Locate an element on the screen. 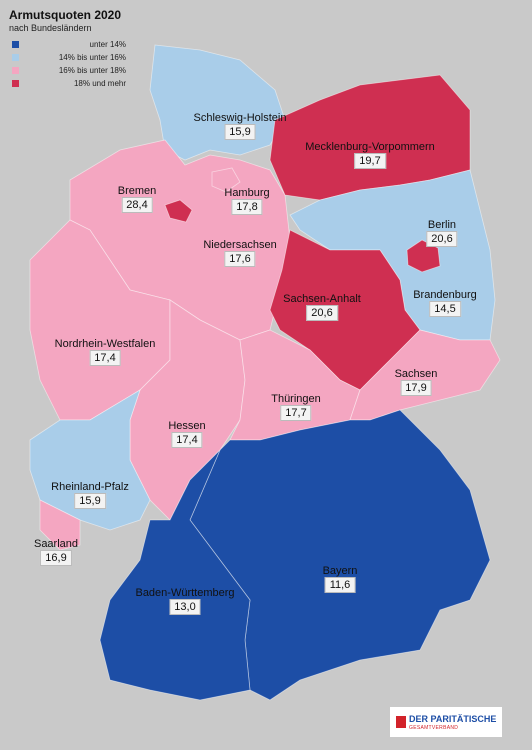  map-title: Armutsquoten 2020 is located at coordinates (65, 15).